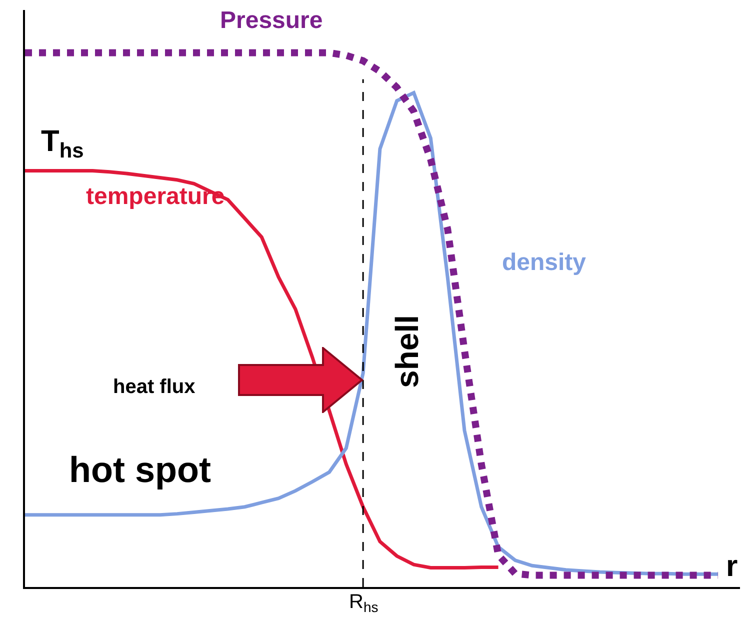 Image resolution: width=749 pixels, height=622 pixels. Describe the element at coordinates (407, 351) in the screenshot. I see `annotation: shell` at that location.